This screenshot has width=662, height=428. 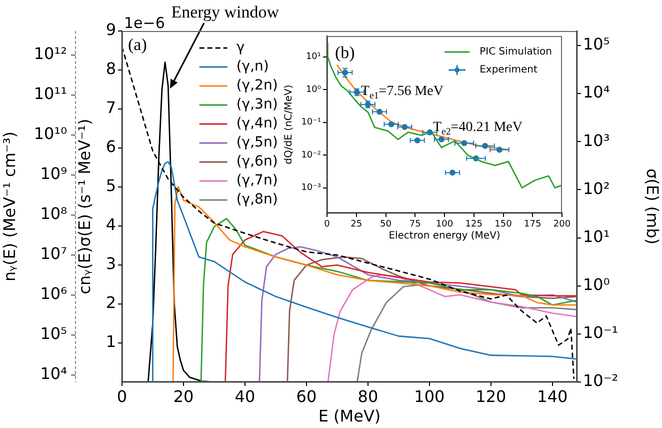 I want to click on legend-label: Experiment, so click(x=509, y=70).